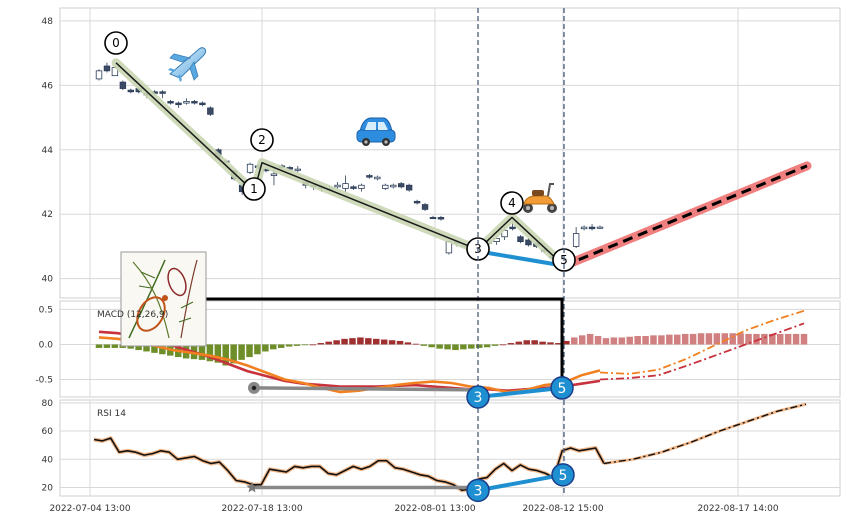 The width and height of the screenshot is (848, 520). What do you see at coordinates (705, 434) in the screenshot?
I see `rsi-projection` at bounding box center [705, 434].